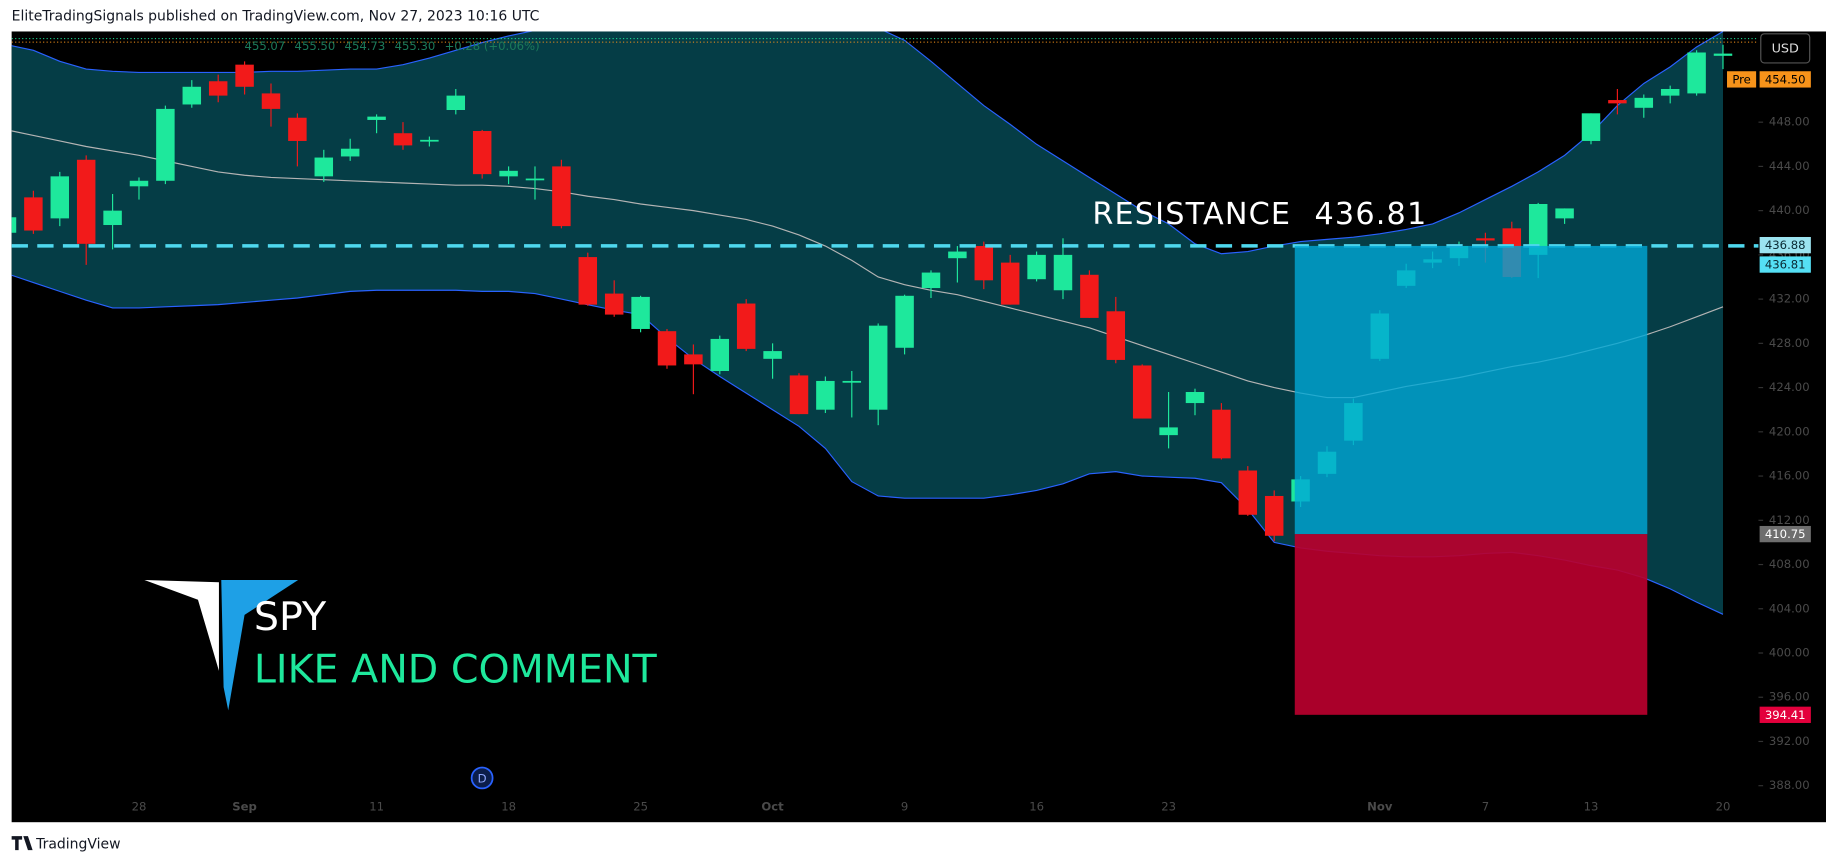 The image size is (1826, 863). Describe the element at coordinates (315, 46) in the screenshot. I see `ohlc-legend: 455.50` at that location.